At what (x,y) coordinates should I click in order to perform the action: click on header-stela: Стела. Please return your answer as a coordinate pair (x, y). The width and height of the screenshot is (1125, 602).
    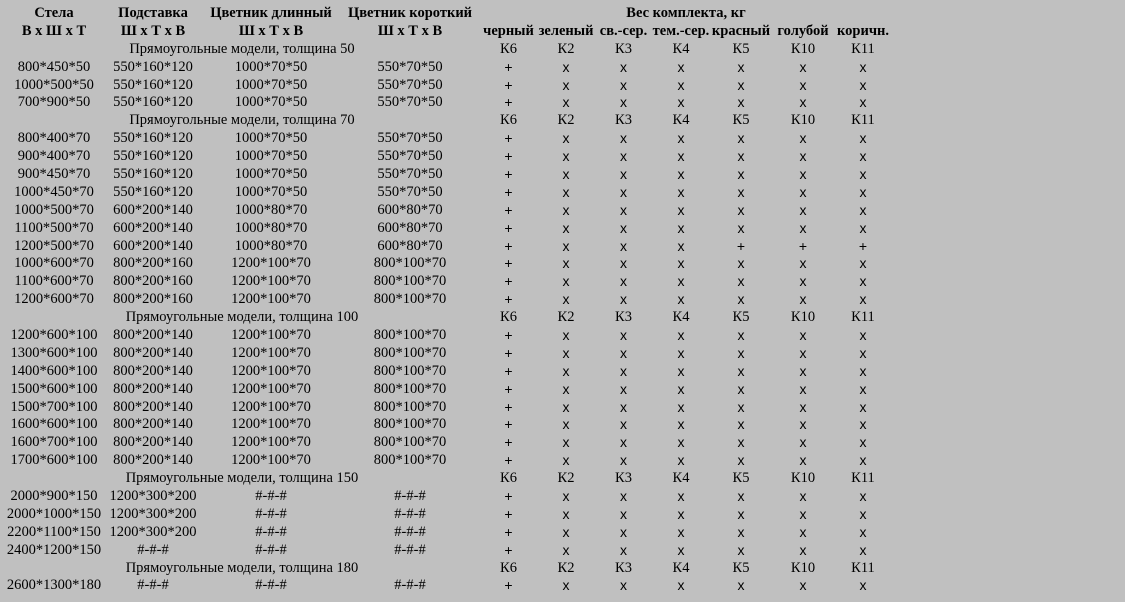
    Looking at the image, I should click on (54, 12).